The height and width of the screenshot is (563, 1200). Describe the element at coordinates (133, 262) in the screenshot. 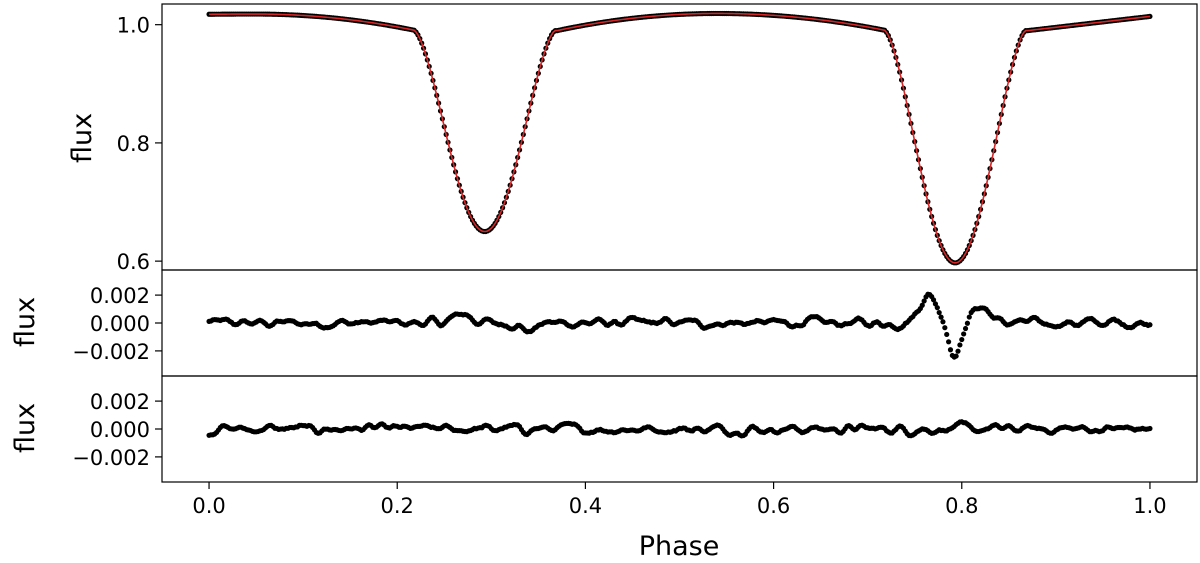

I see `y-tick-label: 0.6` at that location.